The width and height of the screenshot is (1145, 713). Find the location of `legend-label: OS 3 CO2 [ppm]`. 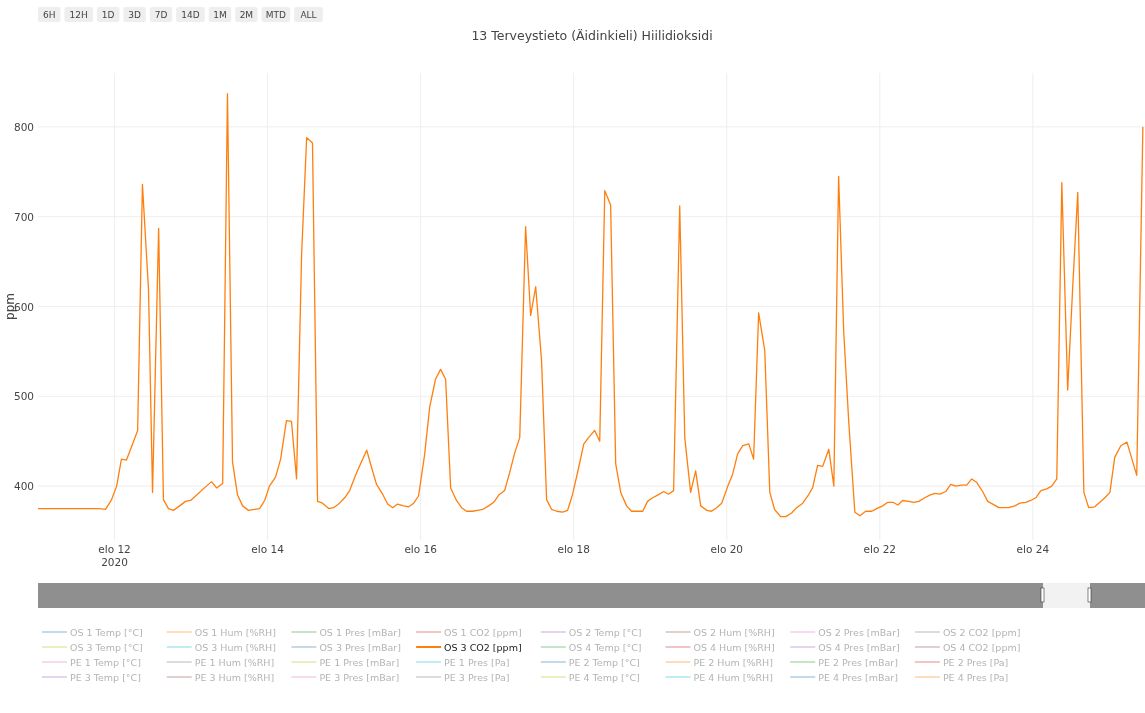

legend-label: OS 3 CO2 [ppm] is located at coordinates (483, 647).